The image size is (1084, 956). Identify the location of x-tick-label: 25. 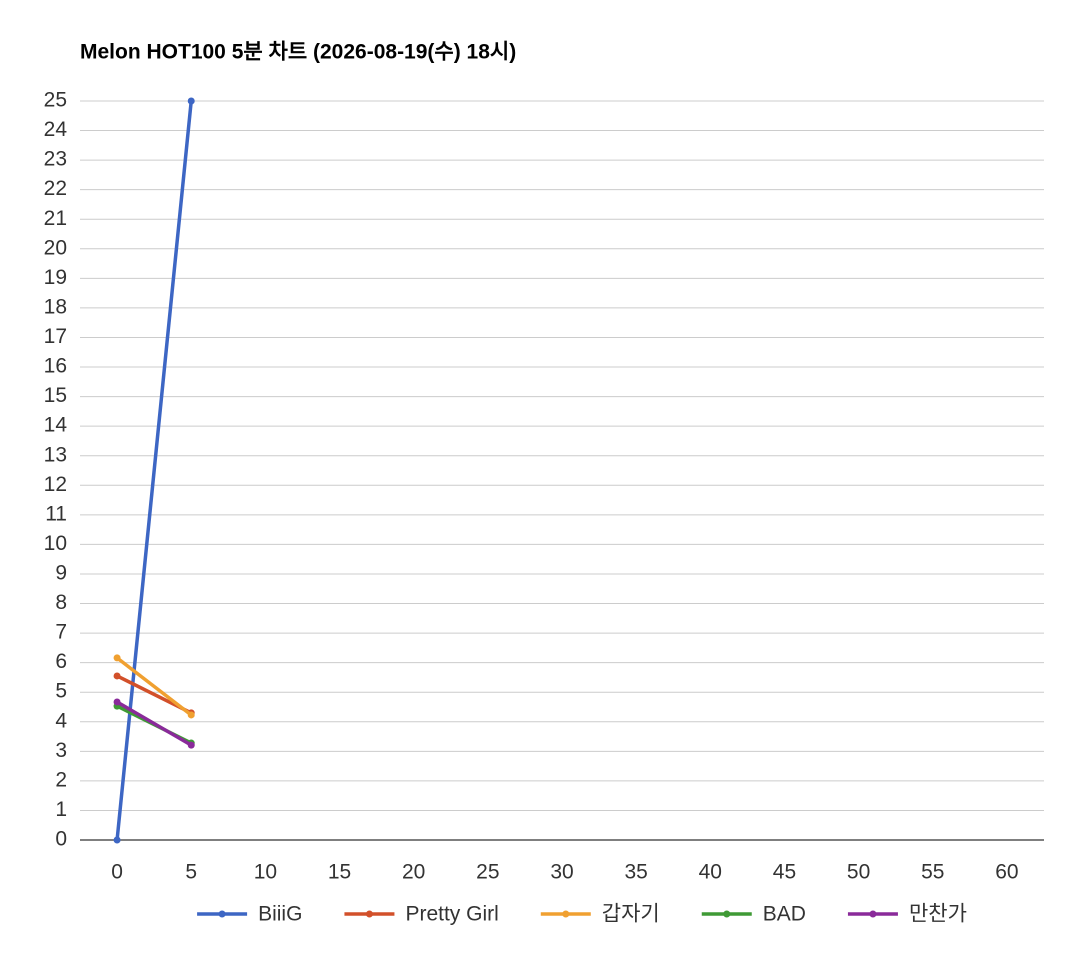
(487, 872).